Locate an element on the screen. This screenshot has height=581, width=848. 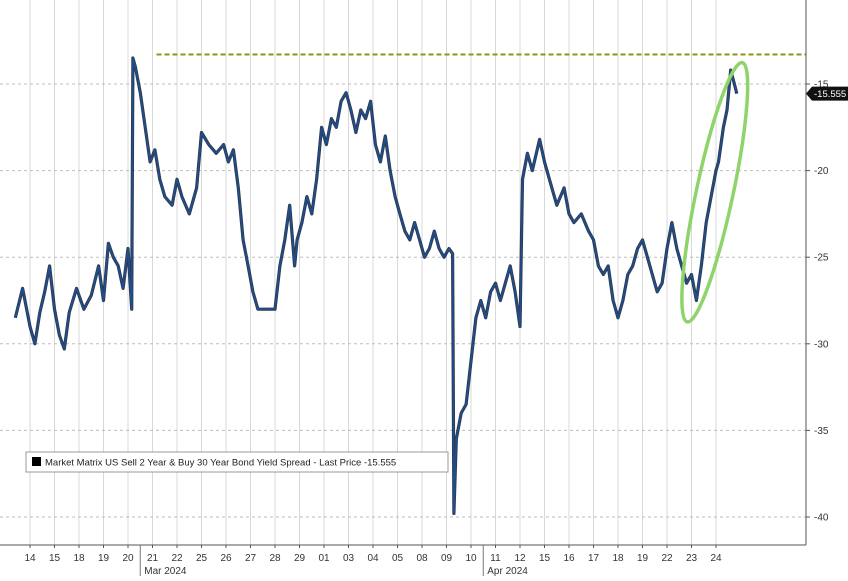
y-tick-label: -35 is located at coordinates (821, 431).